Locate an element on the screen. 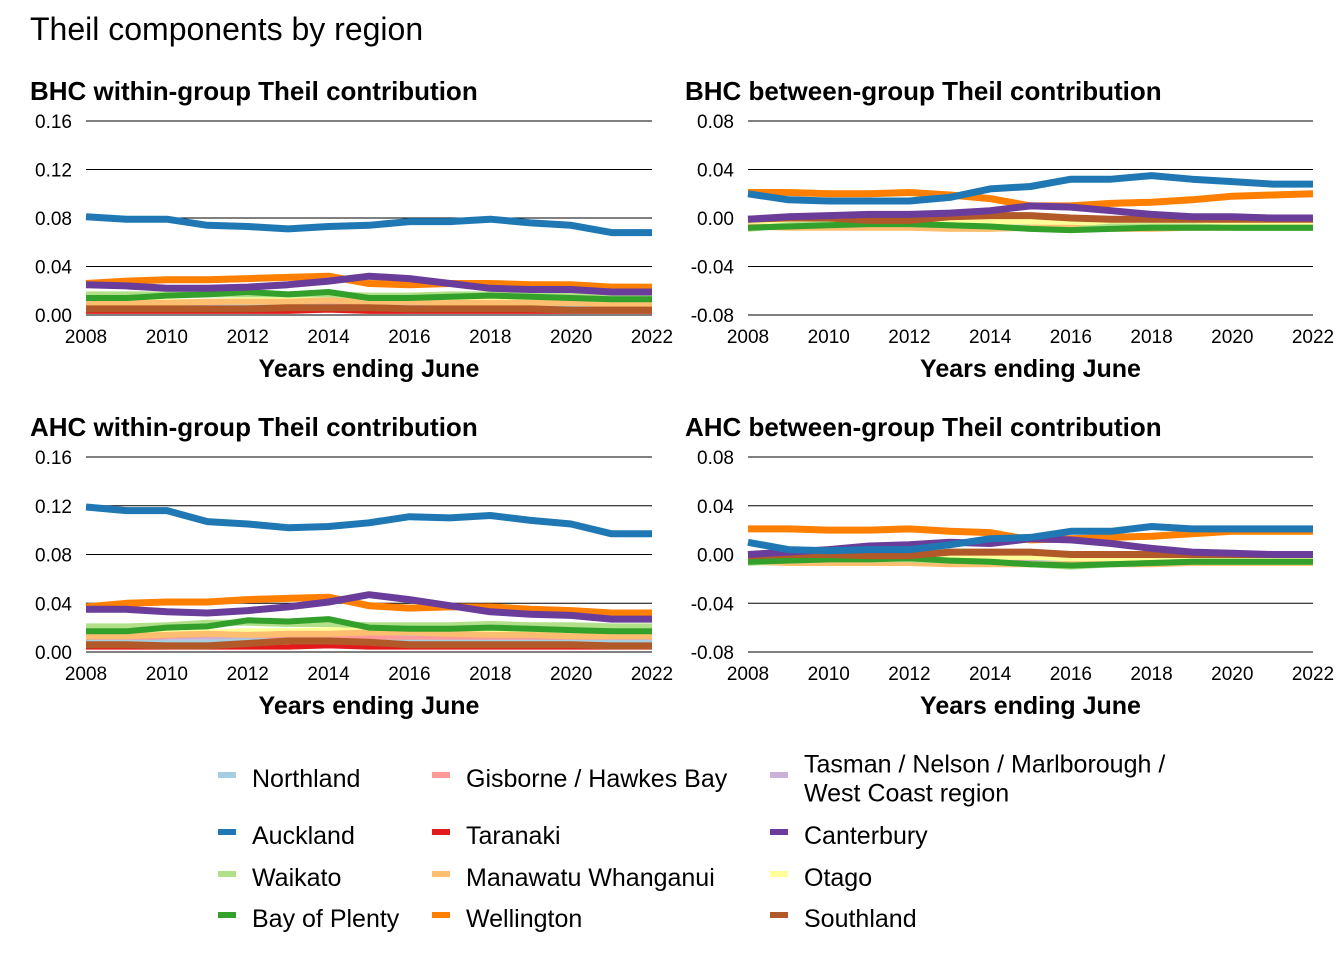  figure-title: Theil components by region is located at coordinates (226, 29).